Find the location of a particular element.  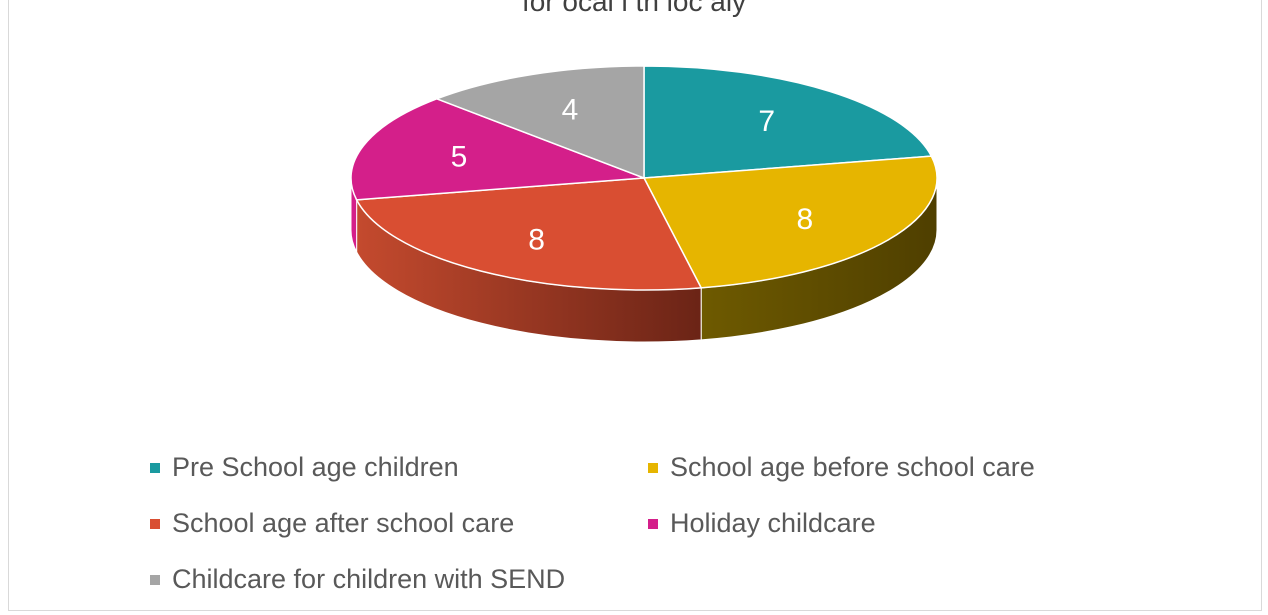

legend-label: School age after school care is located at coordinates (343, 523).